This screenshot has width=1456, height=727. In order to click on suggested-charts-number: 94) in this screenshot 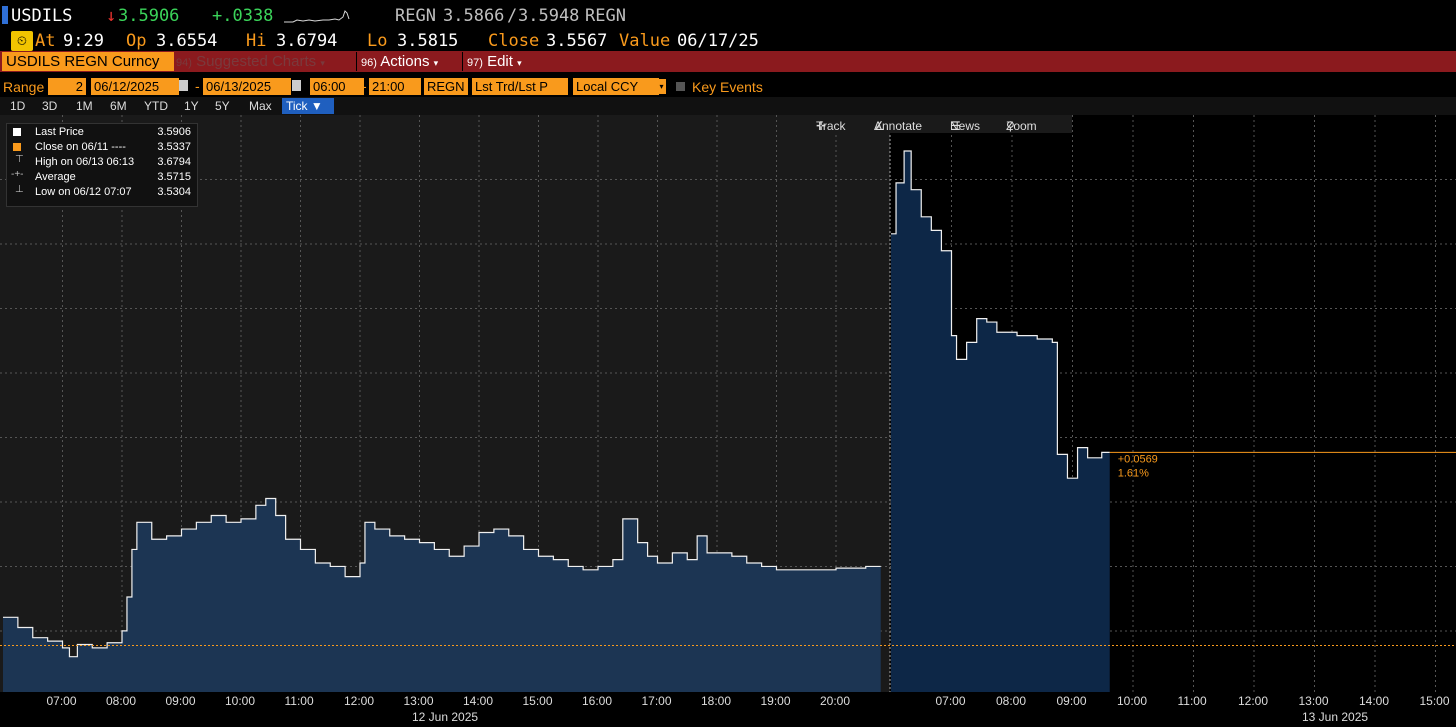, I will do `click(184, 63)`.